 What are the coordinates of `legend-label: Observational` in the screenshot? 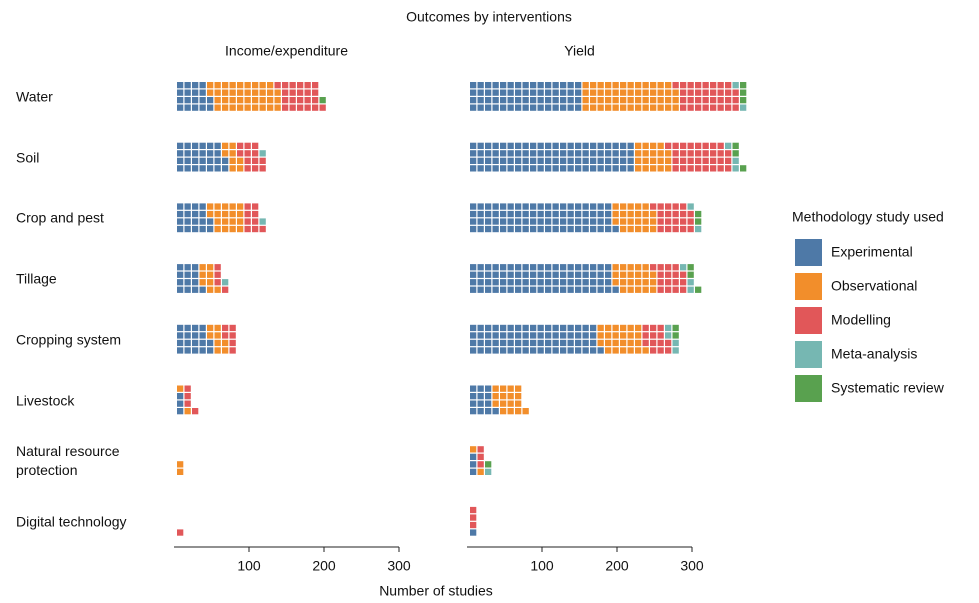 It's located at (874, 286).